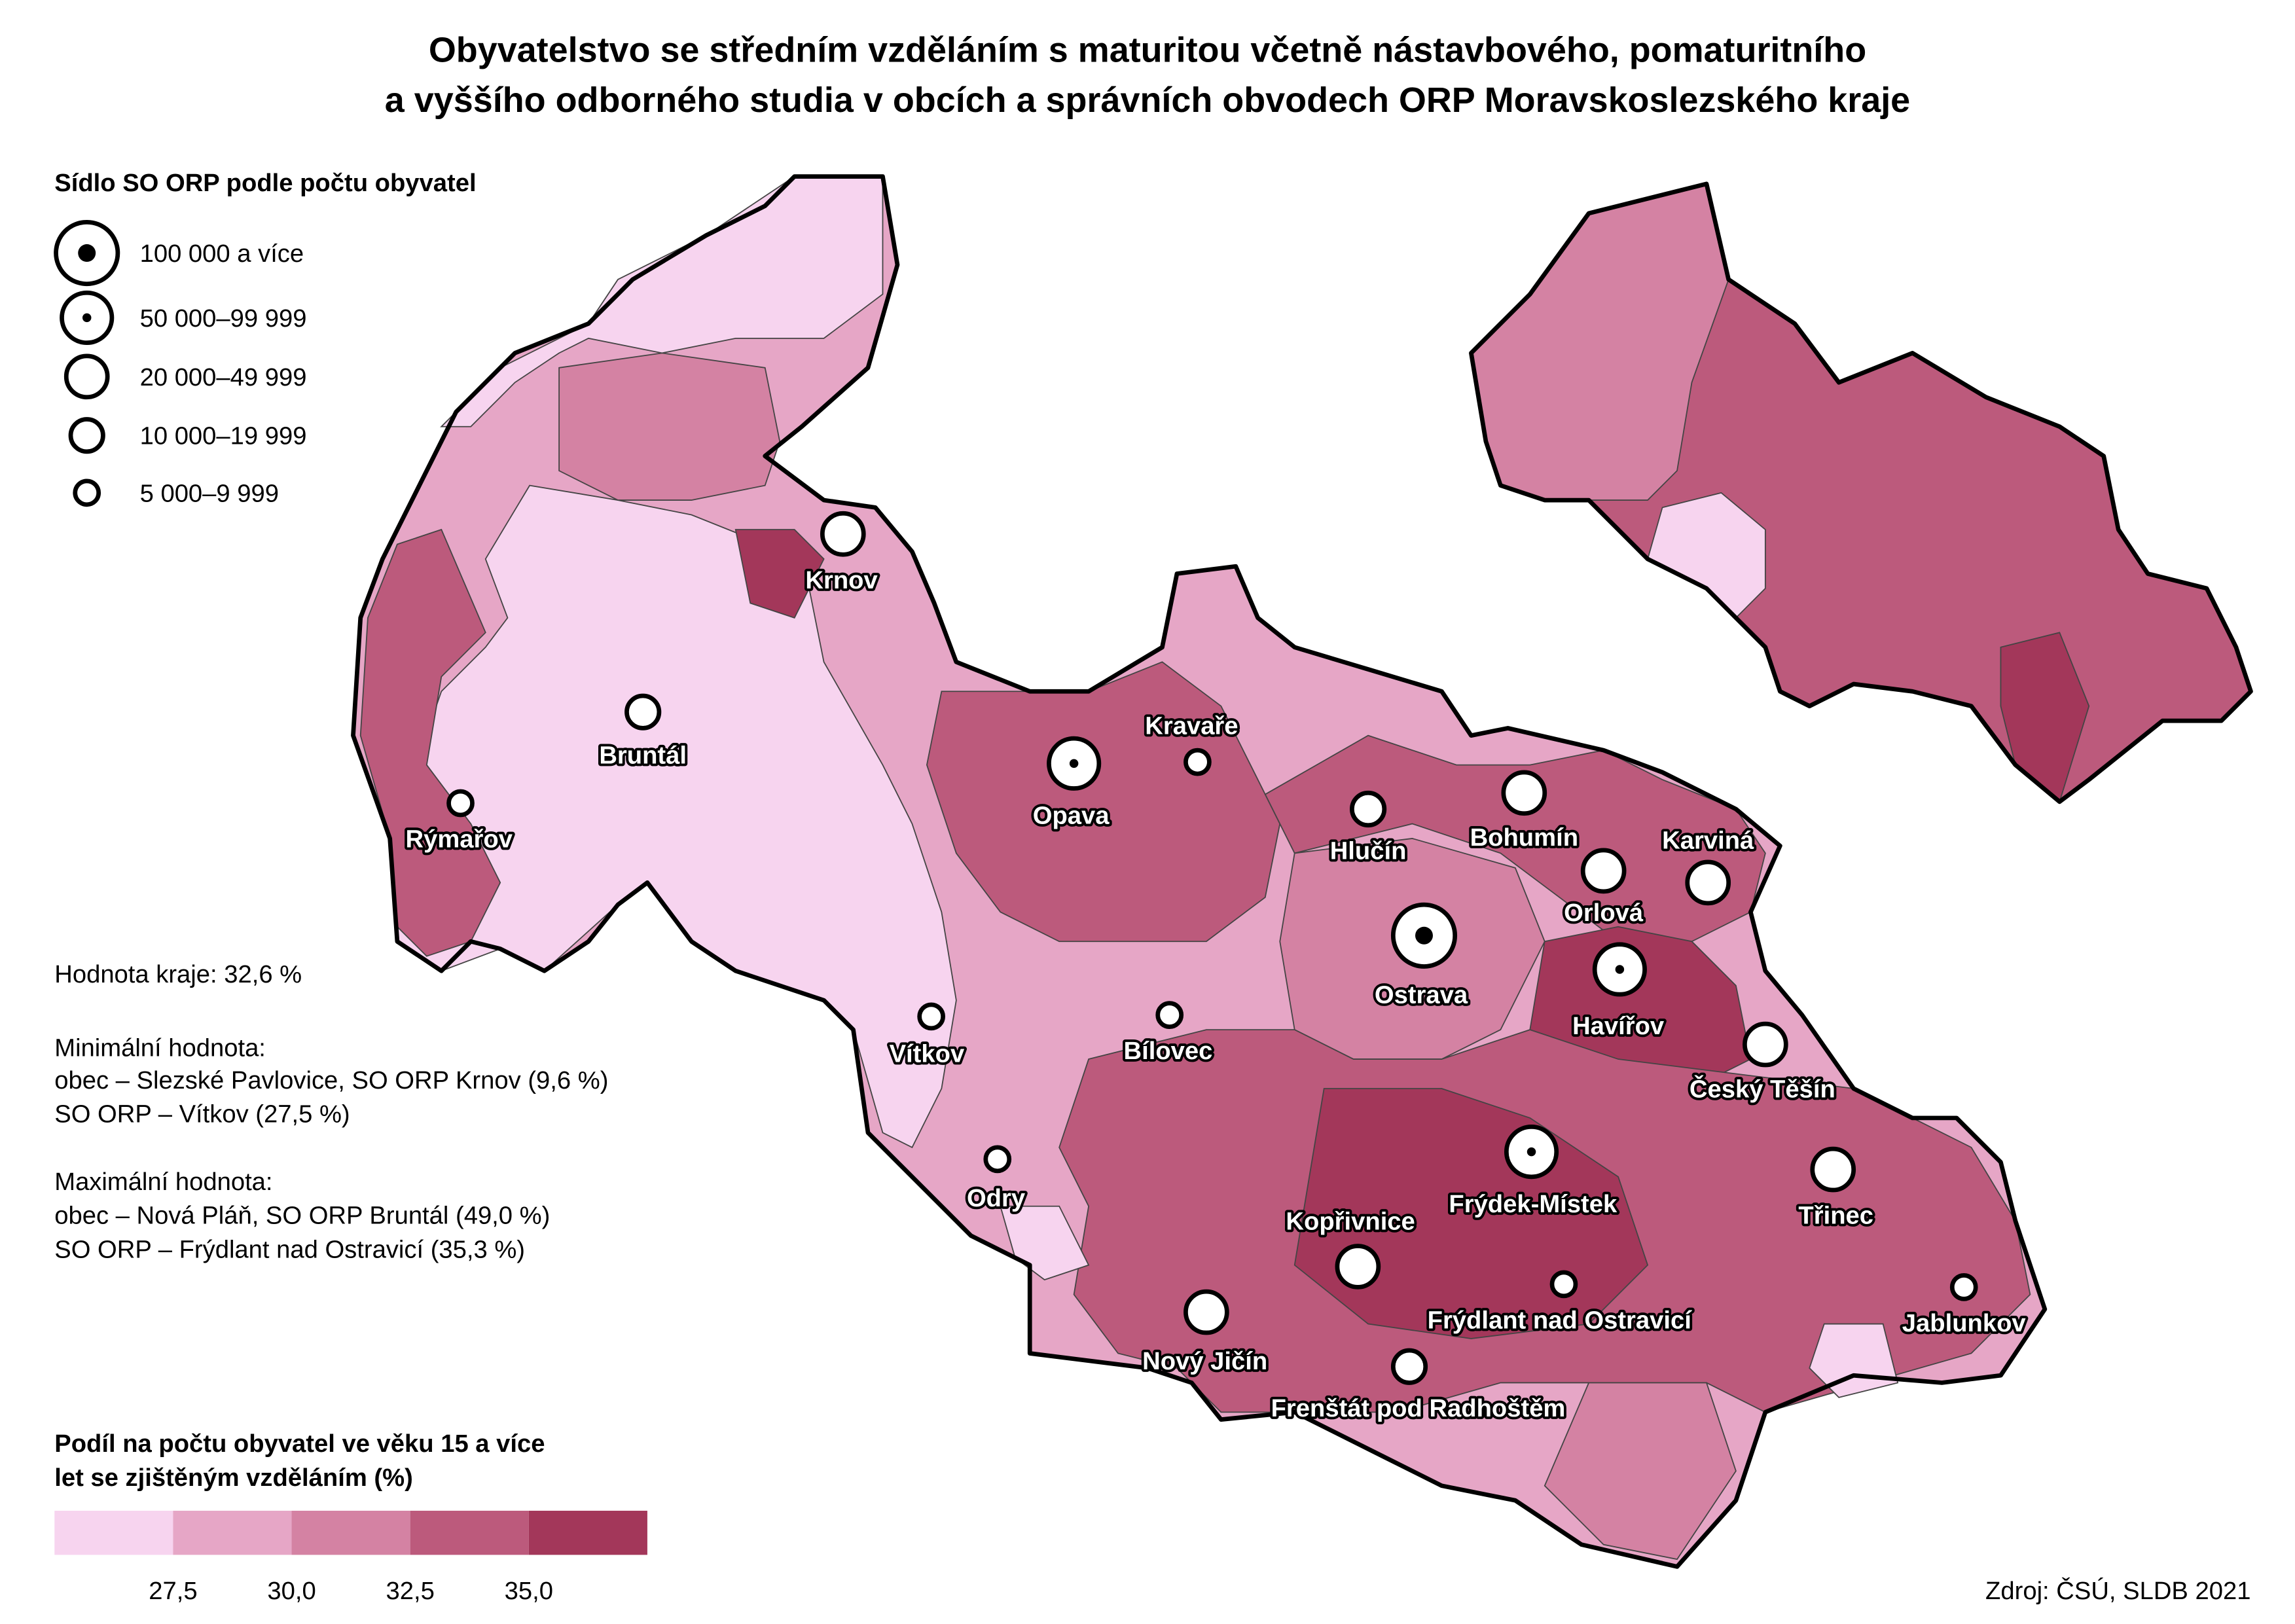 This screenshot has height=1624, width=2295. Describe the element at coordinates (1369, 851) in the screenshot. I see `city-label: Hlučín` at that location.